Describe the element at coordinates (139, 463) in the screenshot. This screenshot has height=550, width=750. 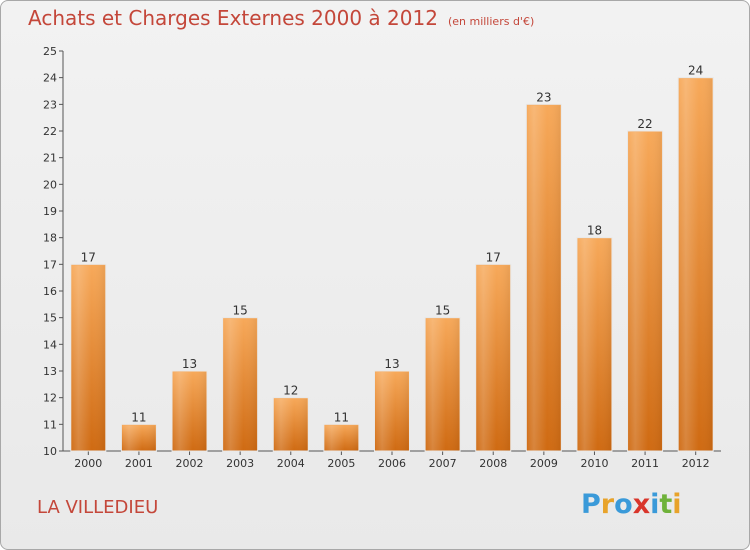
I see `x-tick-label: 2001` at that location.